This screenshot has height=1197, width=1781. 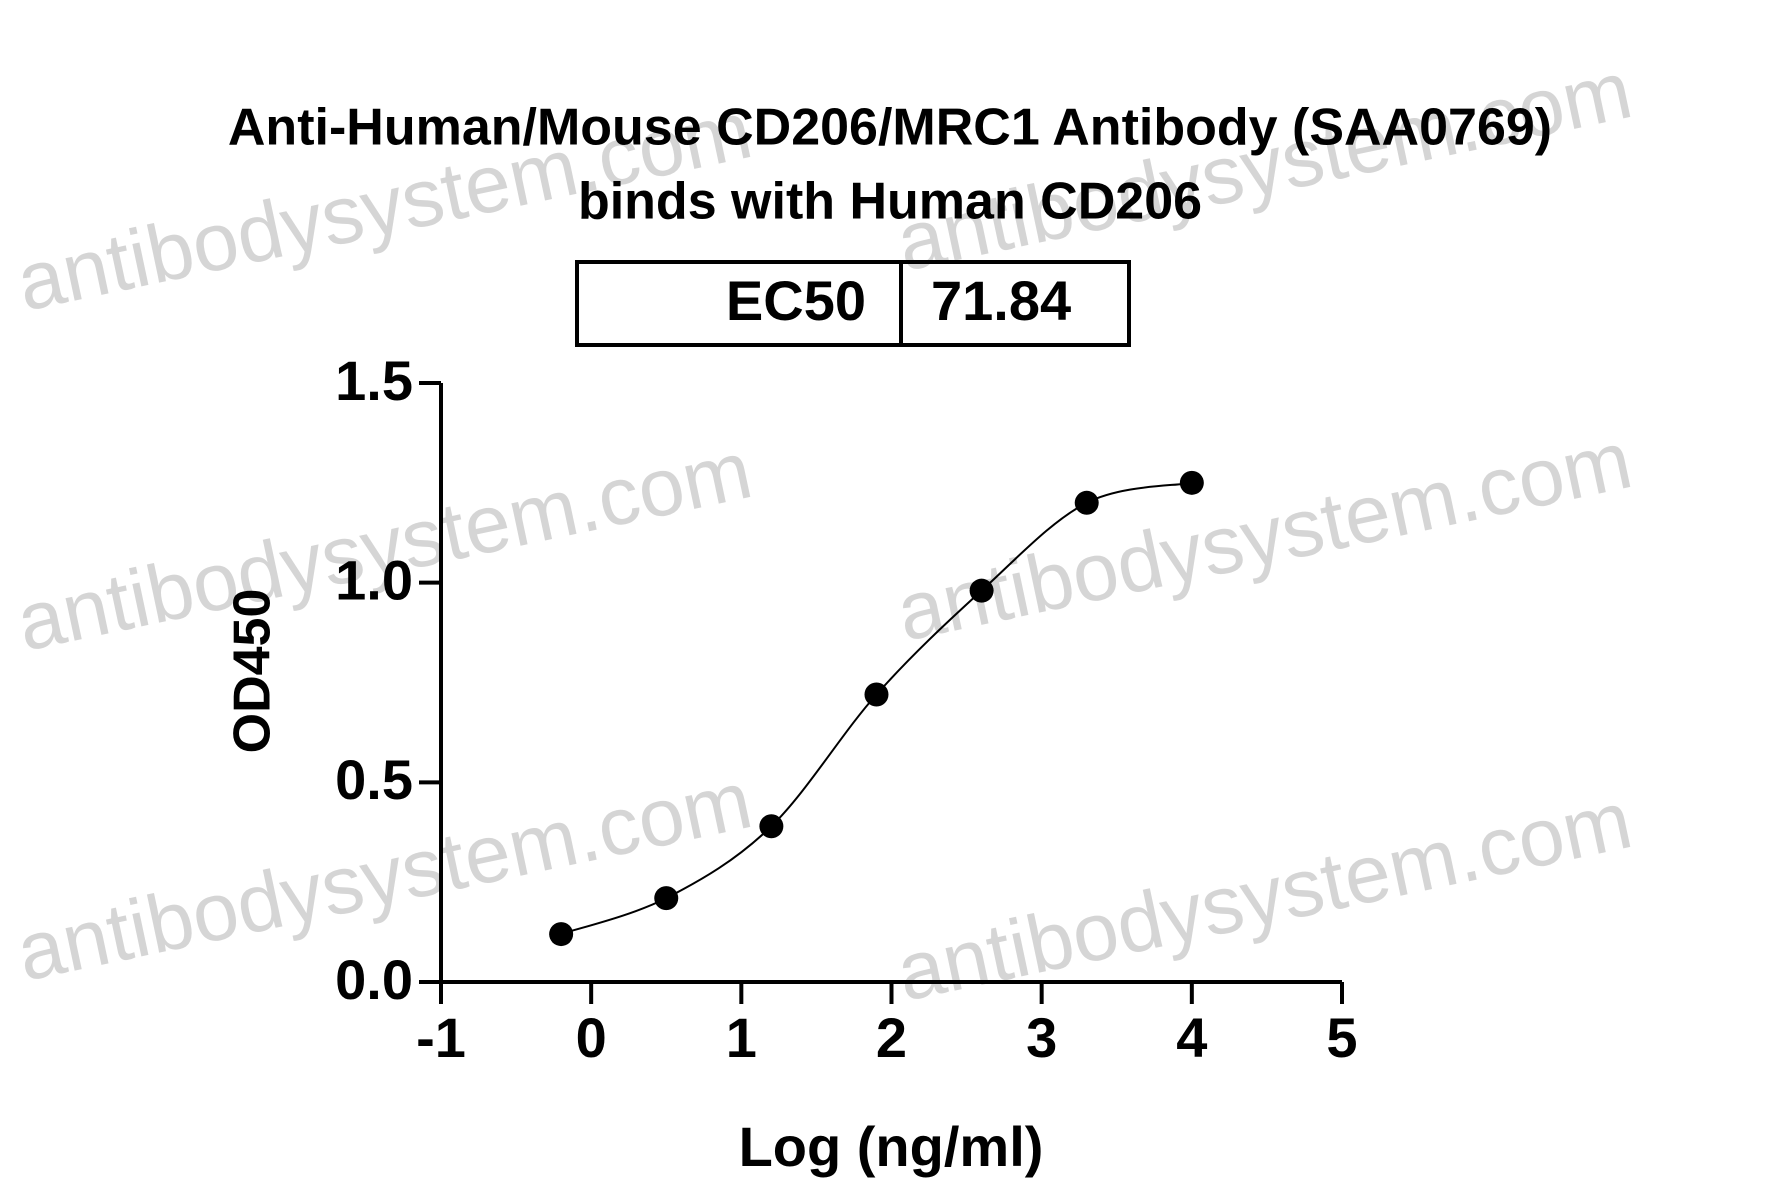 What do you see at coordinates (1191, 1037) in the screenshot?
I see `x-tick-label: 4` at bounding box center [1191, 1037].